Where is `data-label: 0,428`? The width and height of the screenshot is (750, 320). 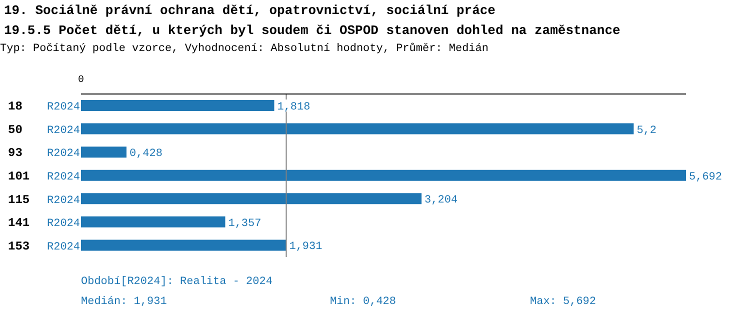
data-label: 0,428 is located at coordinates (146, 154).